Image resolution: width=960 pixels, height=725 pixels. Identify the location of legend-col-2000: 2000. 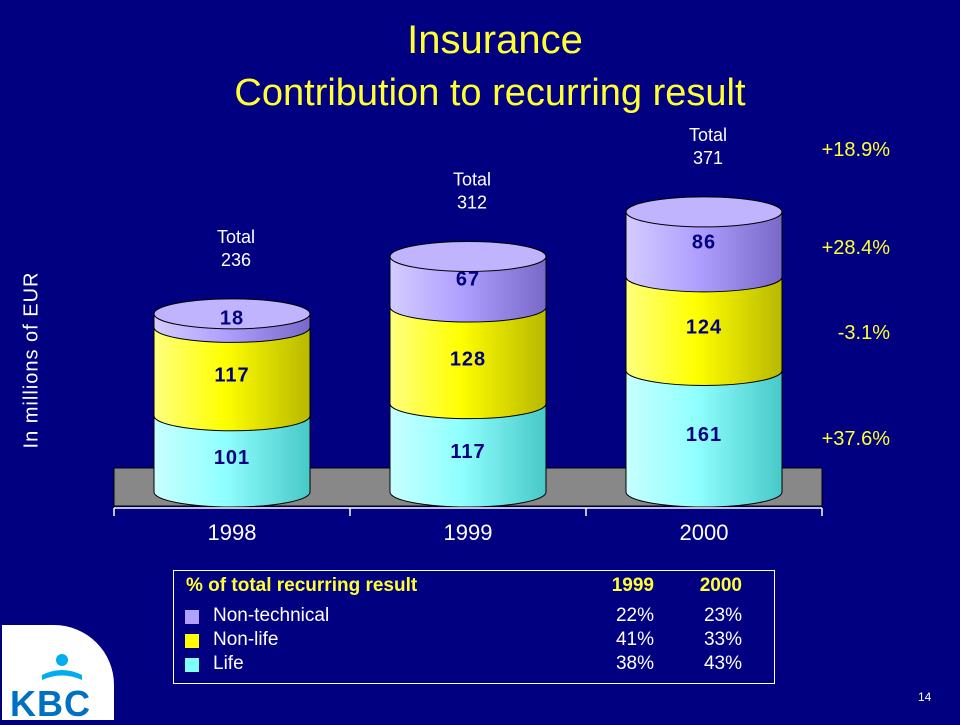
(720, 585).